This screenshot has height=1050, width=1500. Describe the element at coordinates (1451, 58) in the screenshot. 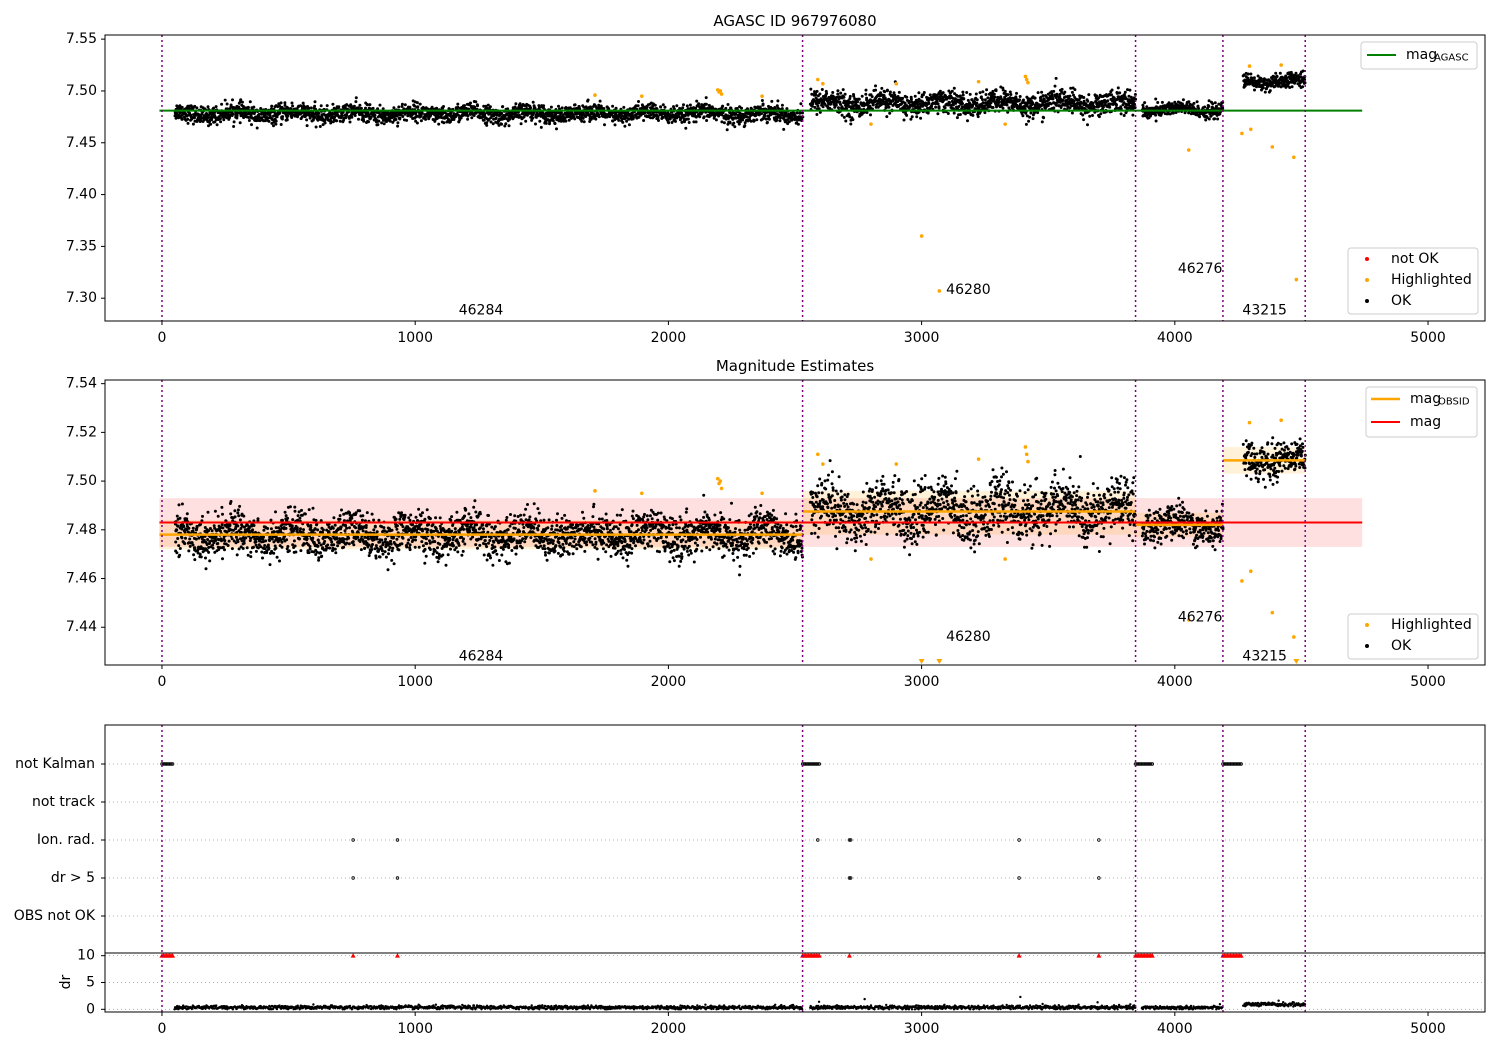

I see `legend-label-subscript: AGASC` at that location.